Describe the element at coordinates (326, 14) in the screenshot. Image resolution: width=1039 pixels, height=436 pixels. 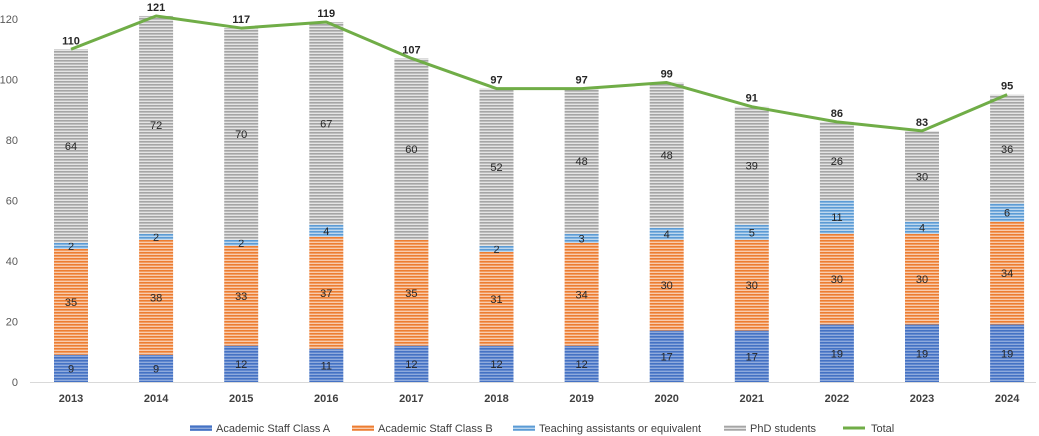
I see `total-value-label: 119` at that location.